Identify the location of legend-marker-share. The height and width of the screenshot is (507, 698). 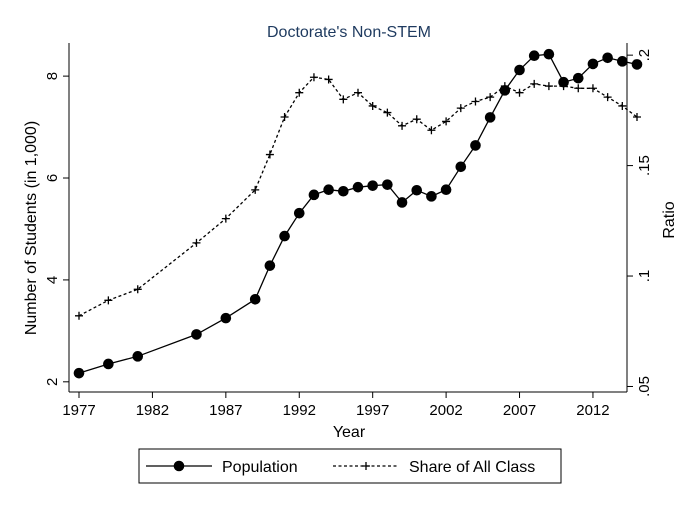
(366, 466).